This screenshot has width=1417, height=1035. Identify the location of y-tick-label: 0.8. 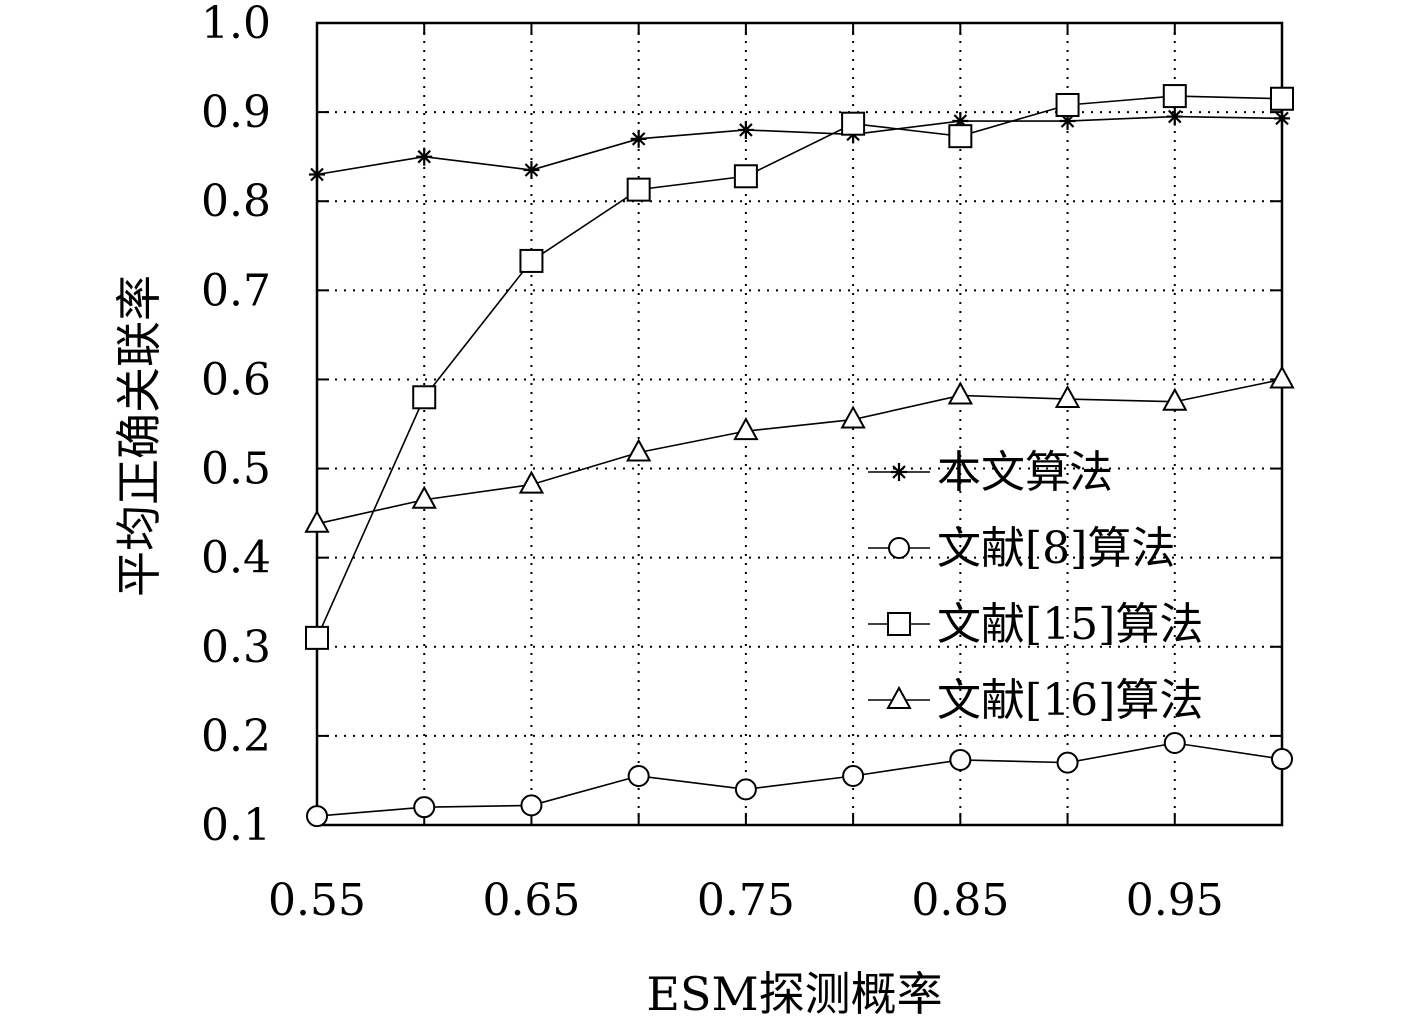
(236, 201).